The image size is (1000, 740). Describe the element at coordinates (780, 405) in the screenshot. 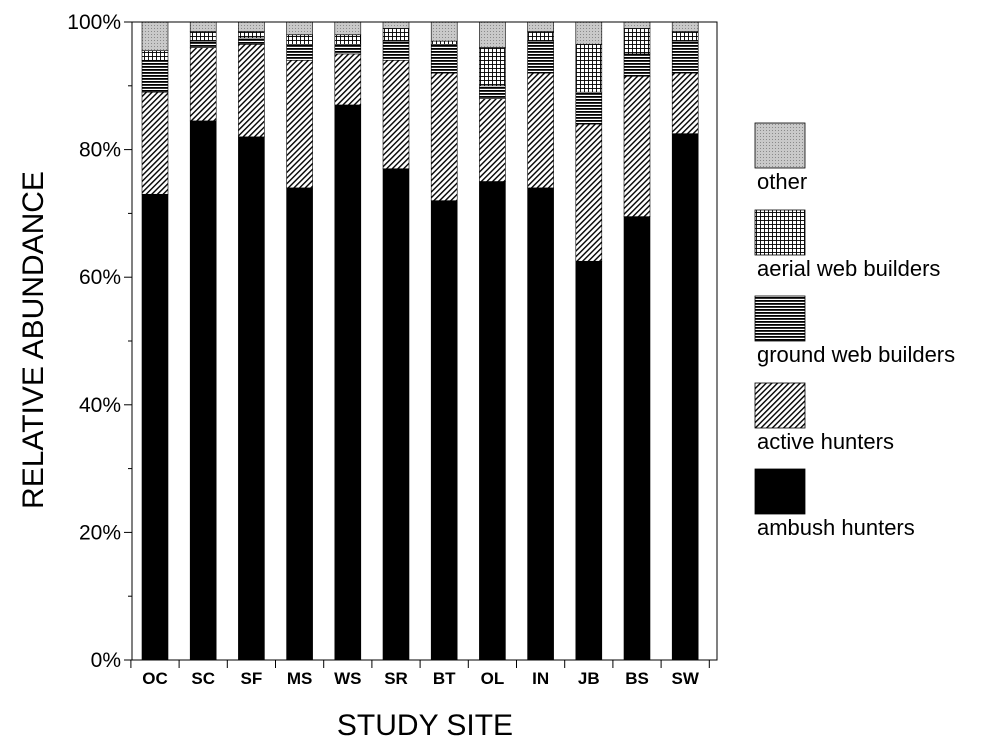

I see `legend-swatch-active-hunters` at that location.